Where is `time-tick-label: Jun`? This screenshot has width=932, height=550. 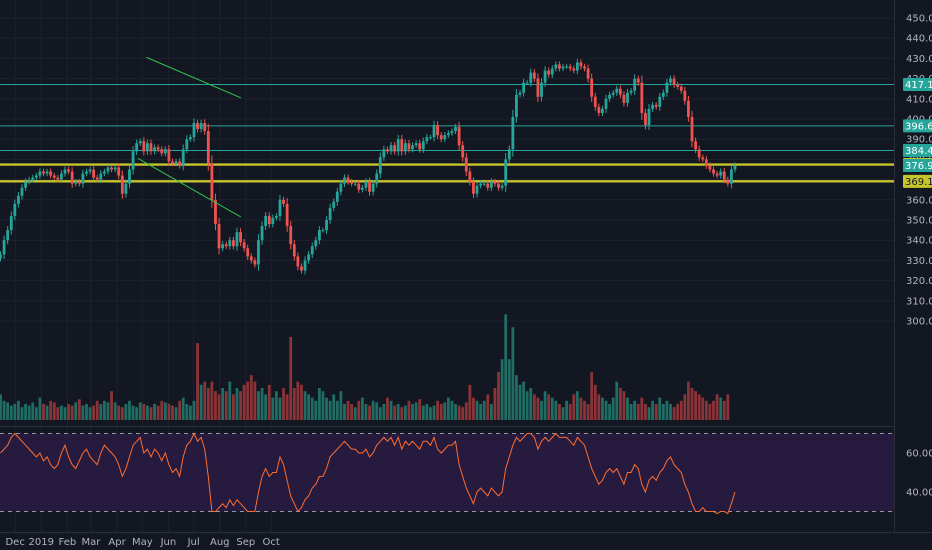 time-tick-label: Jun is located at coordinates (168, 542).